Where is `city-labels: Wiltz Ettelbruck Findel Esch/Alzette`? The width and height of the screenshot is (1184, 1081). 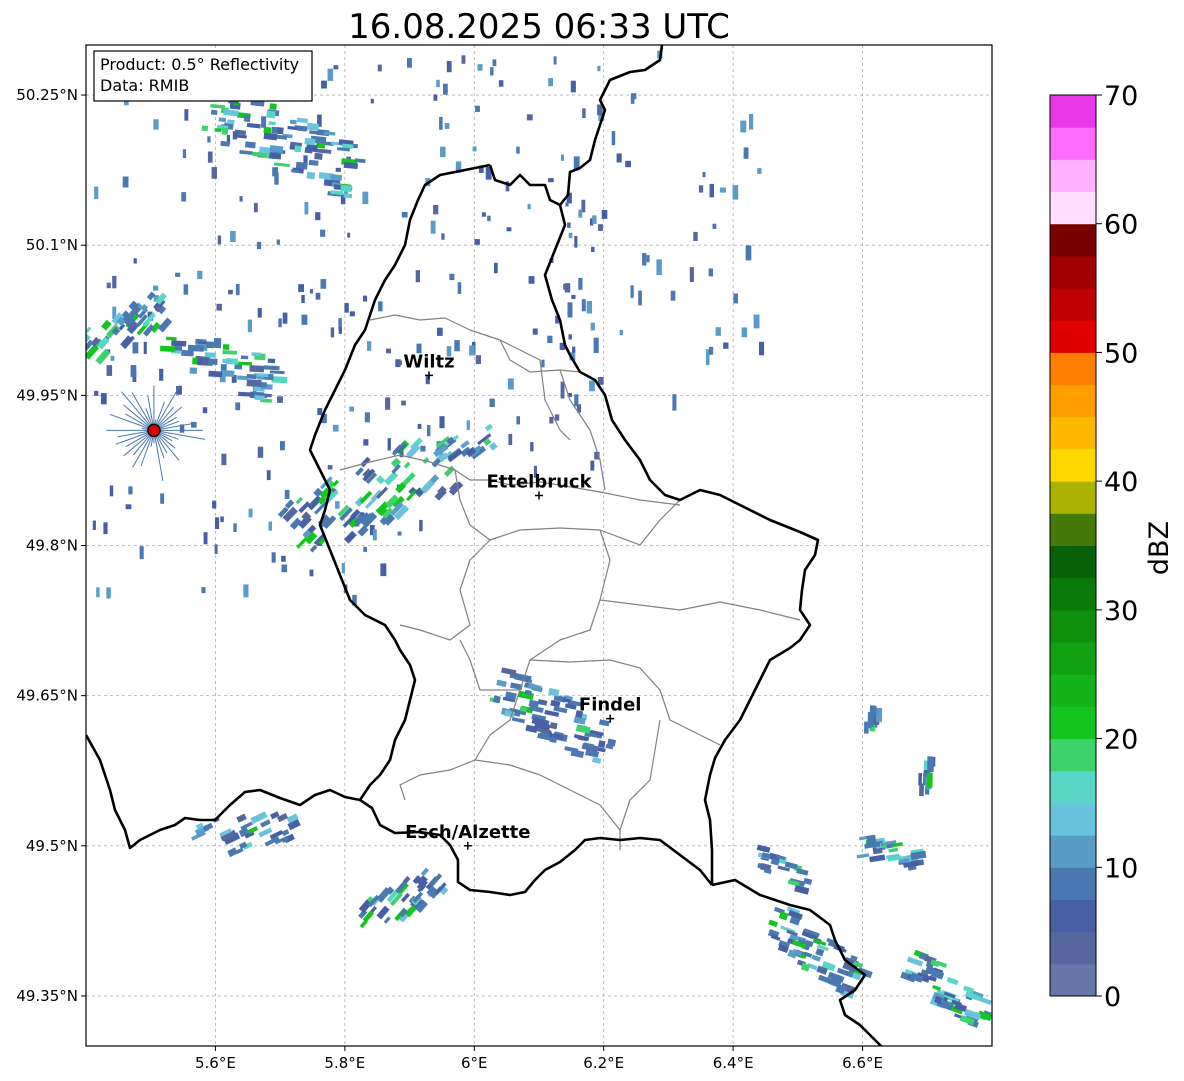
city-labels: Wiltz Ettelbruck Findel Esch/Alzette is located at coordinates (522, 600).